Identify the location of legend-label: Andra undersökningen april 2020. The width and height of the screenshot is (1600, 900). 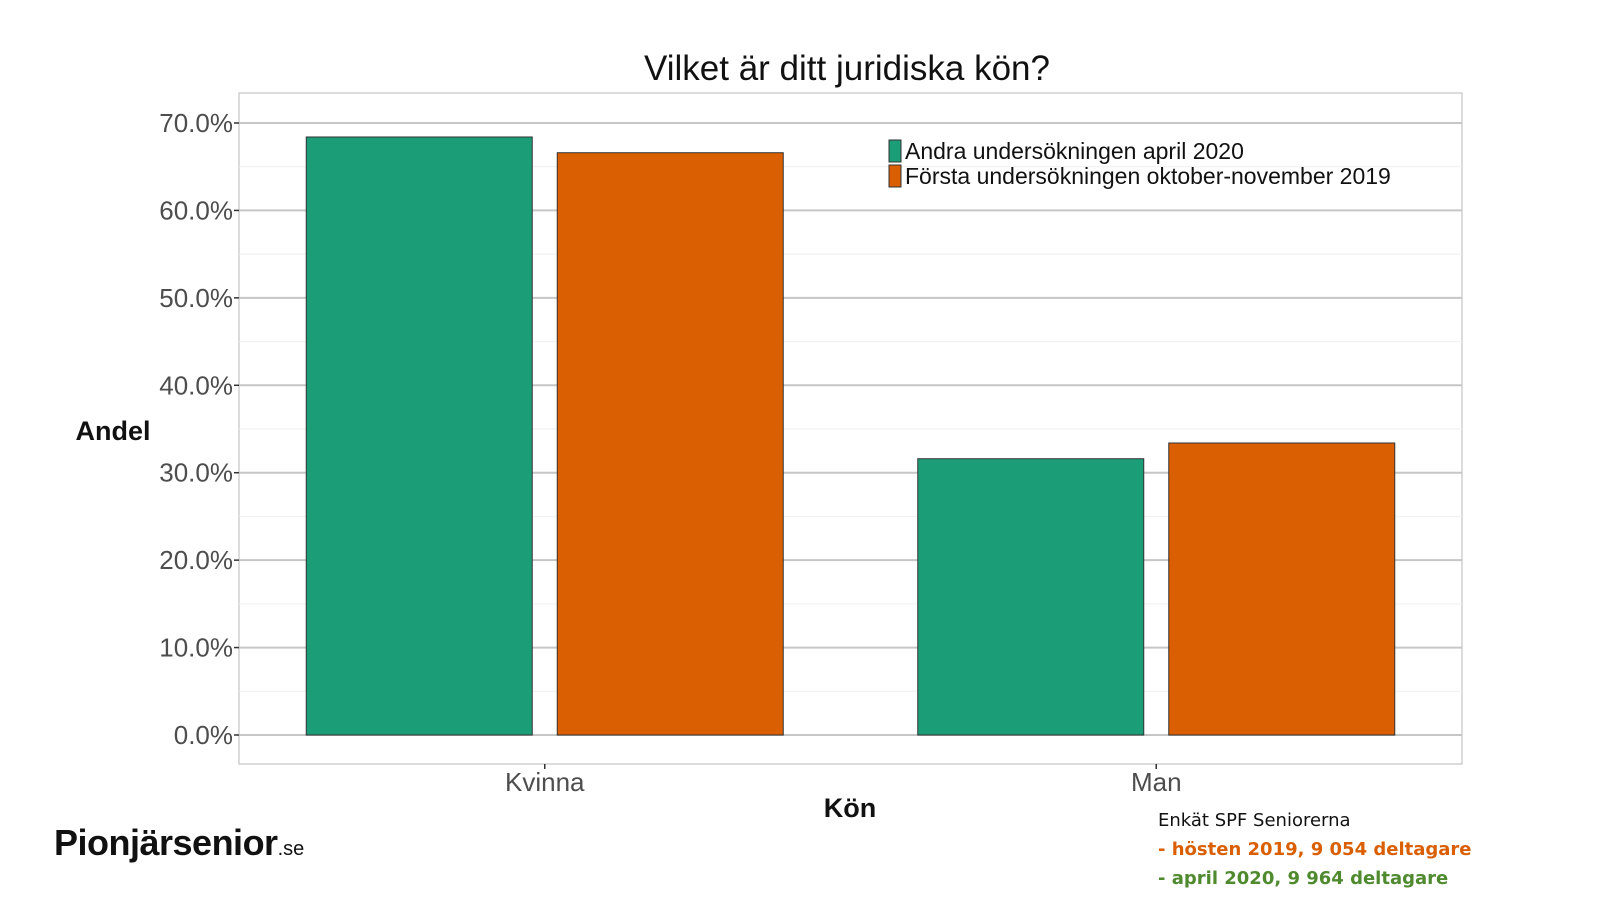
(1074, 151).